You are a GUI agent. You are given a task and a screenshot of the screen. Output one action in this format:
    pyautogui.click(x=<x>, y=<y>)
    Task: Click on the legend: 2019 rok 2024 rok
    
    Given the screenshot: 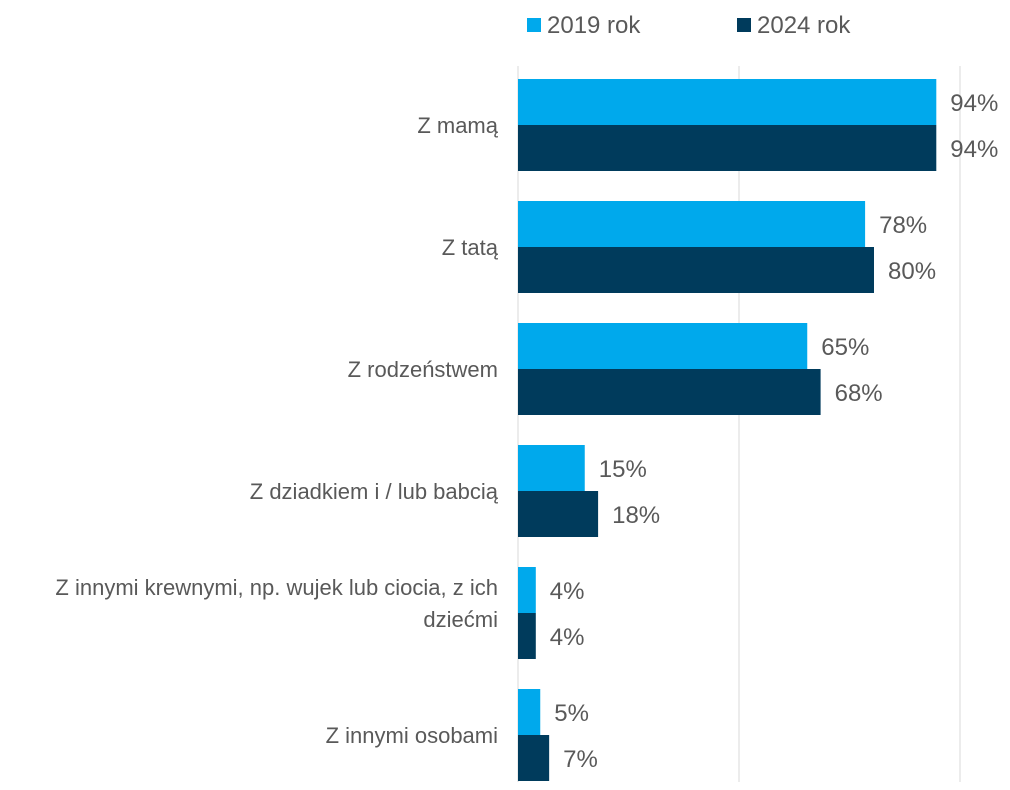 What is the action you would take?
    pyautogui.click(x=689, y=25)
    